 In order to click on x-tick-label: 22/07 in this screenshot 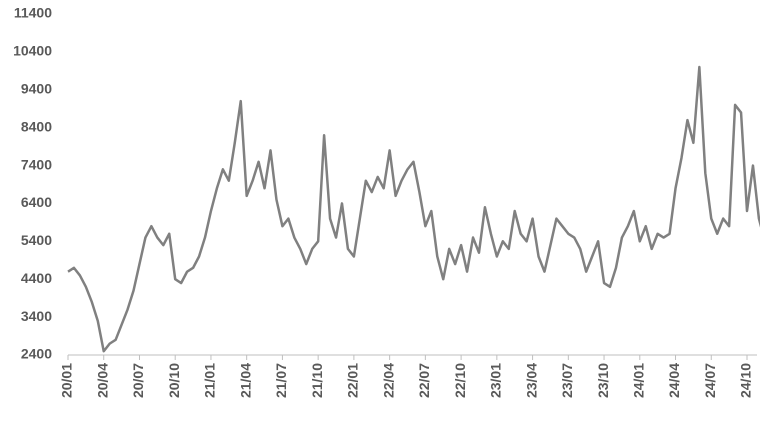, I will do `click(424, 380)`.